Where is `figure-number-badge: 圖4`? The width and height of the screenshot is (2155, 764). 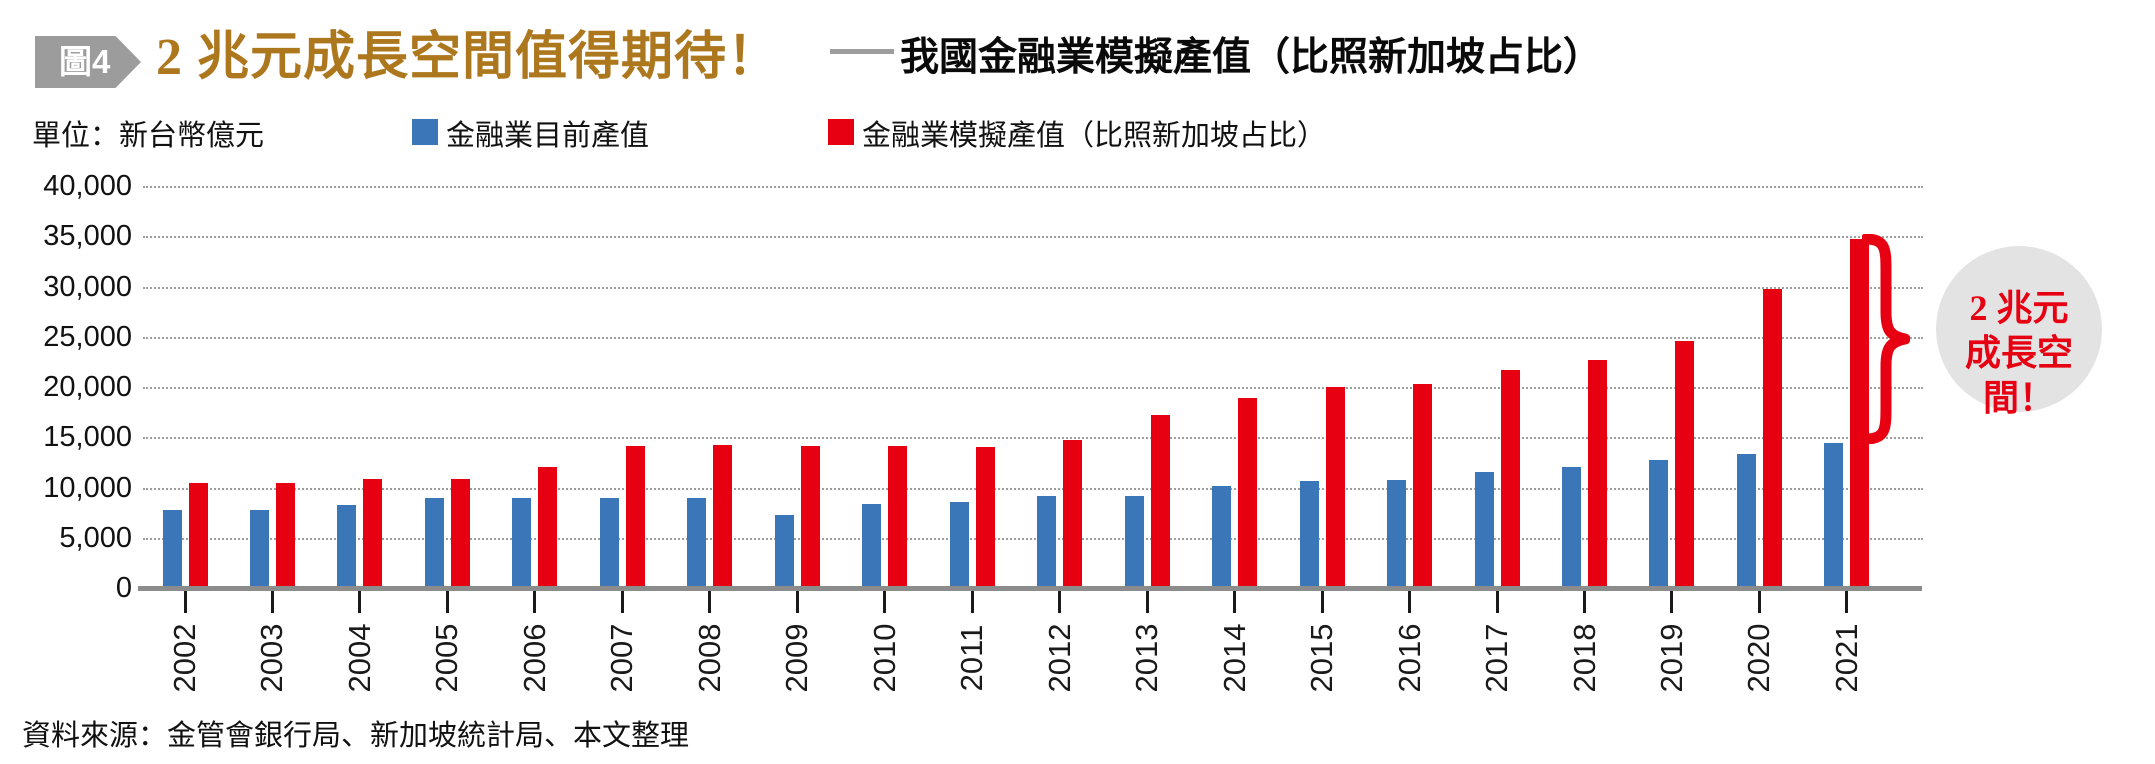
figure-number-badge: 圖4 is located at coordinates (88, 62).